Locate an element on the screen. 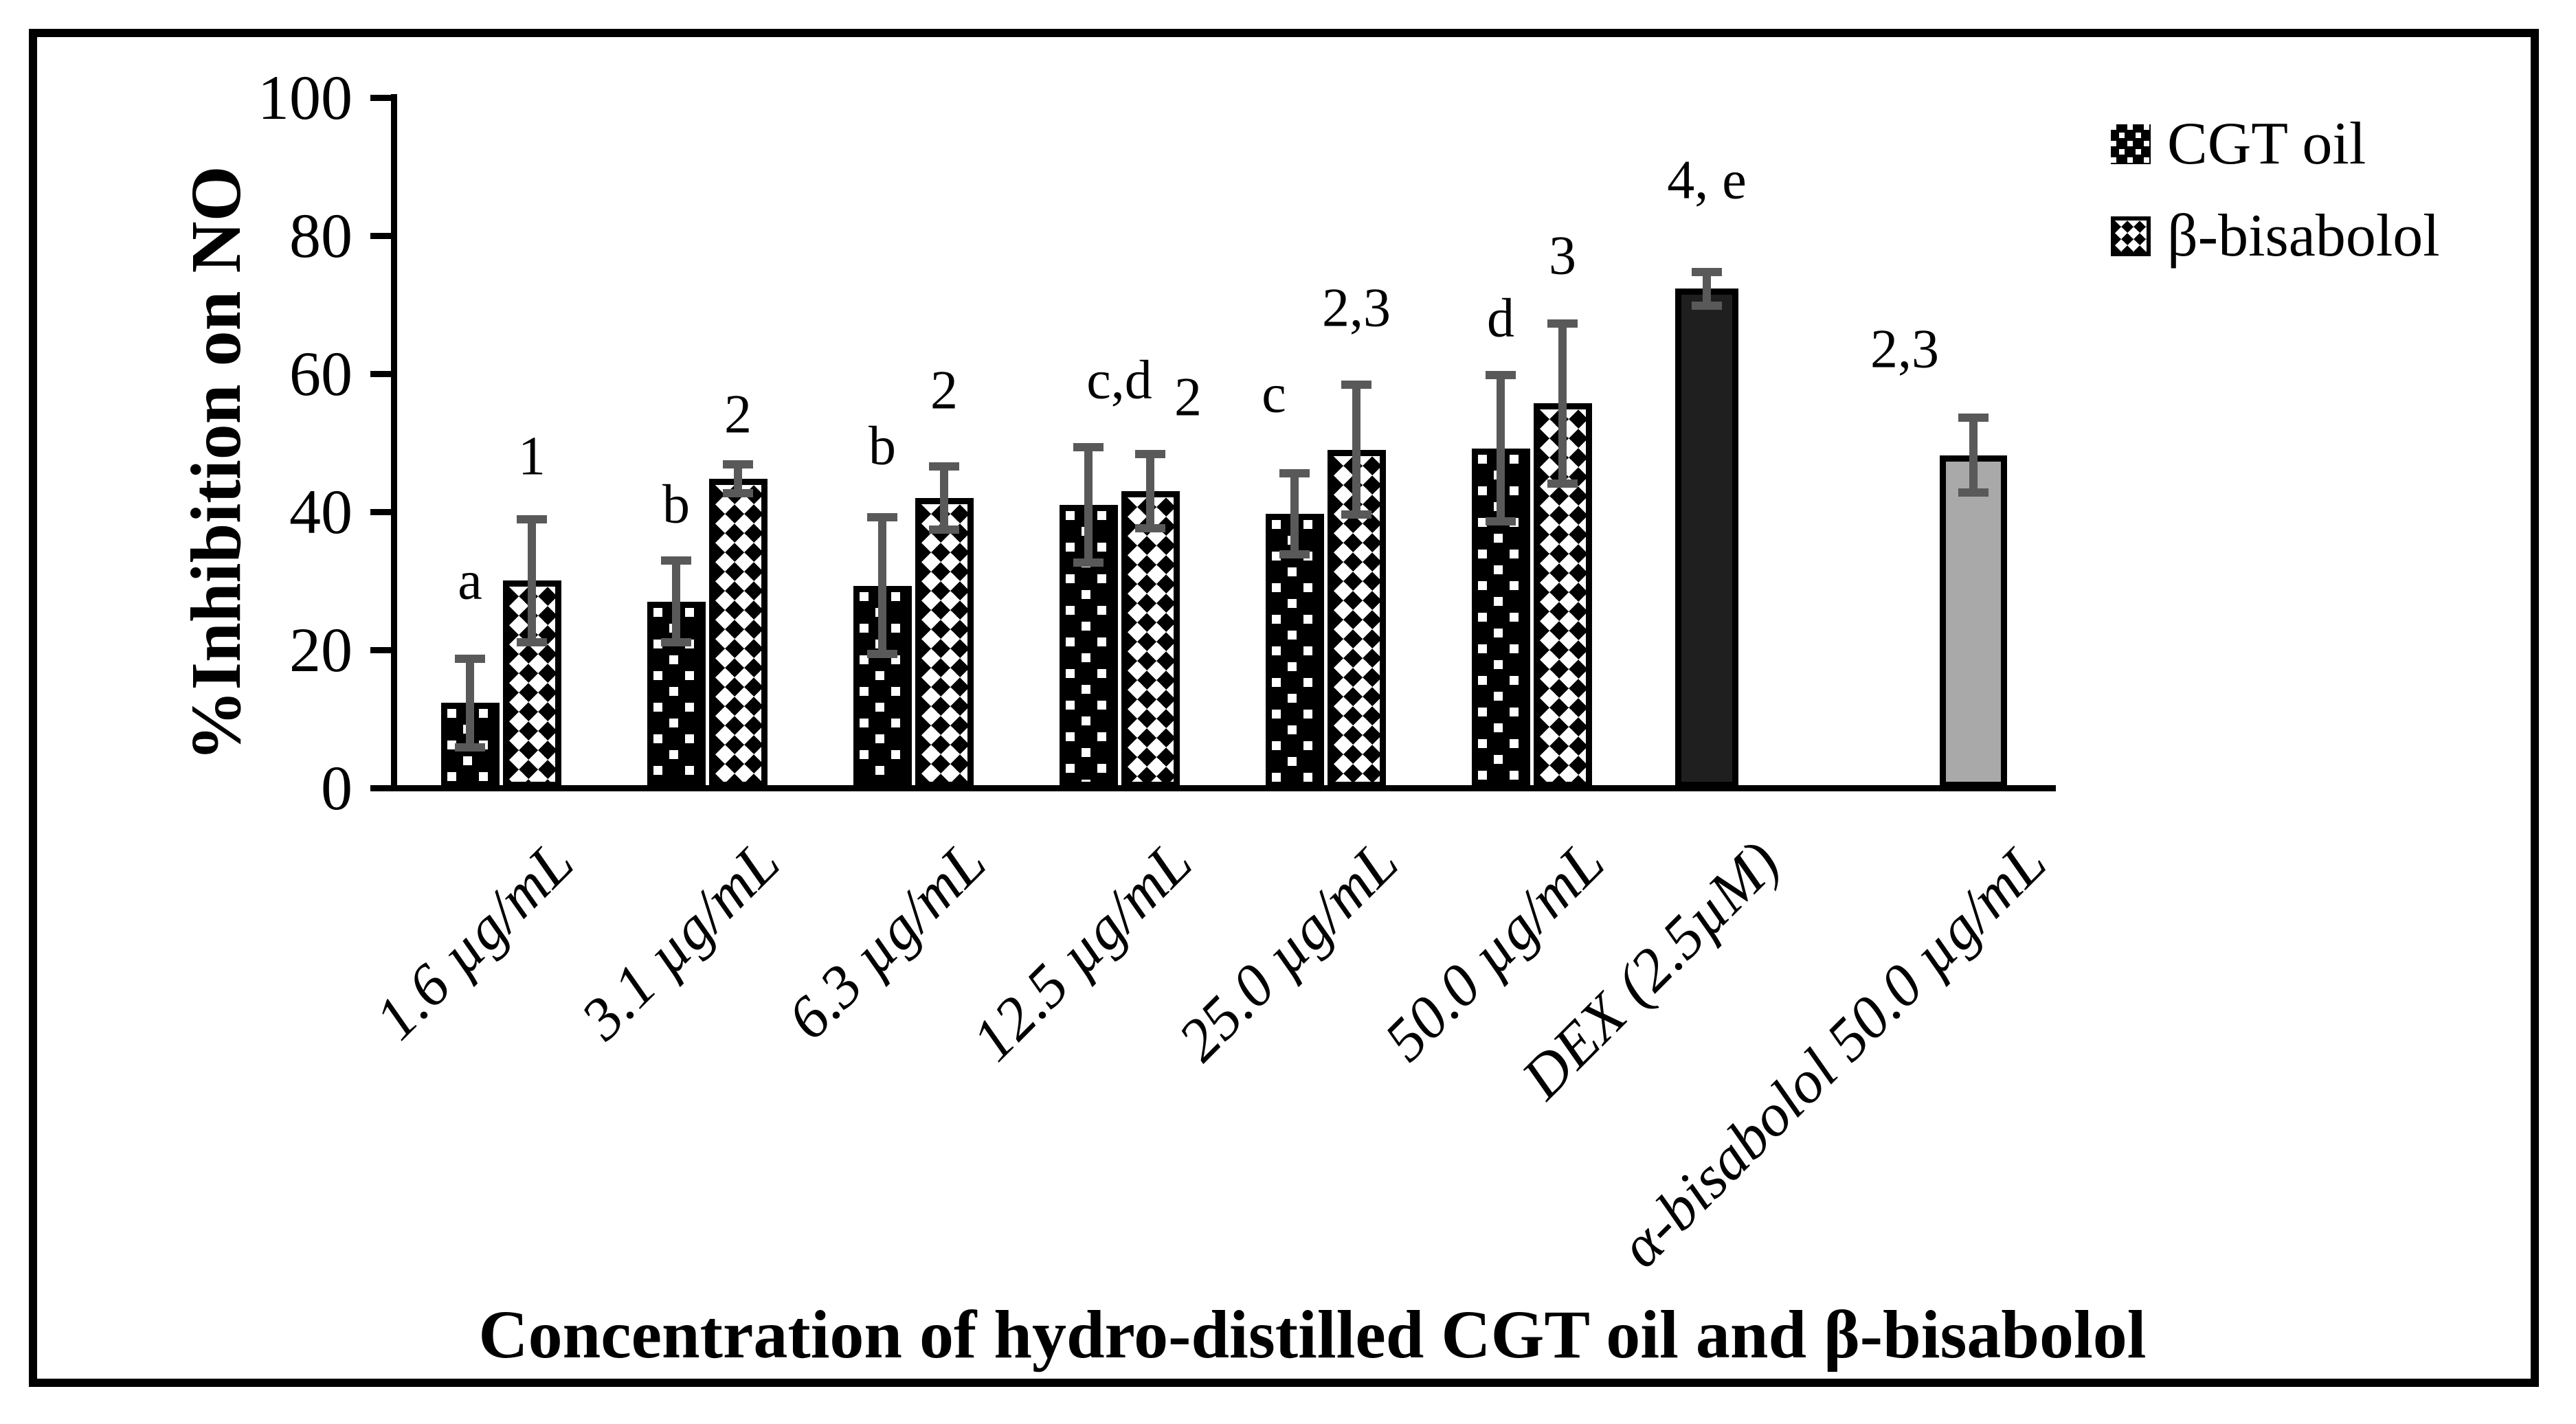 The height and width of the screenshot is (1424, 2576). y-axis-line is located at coordinates (394, 443).